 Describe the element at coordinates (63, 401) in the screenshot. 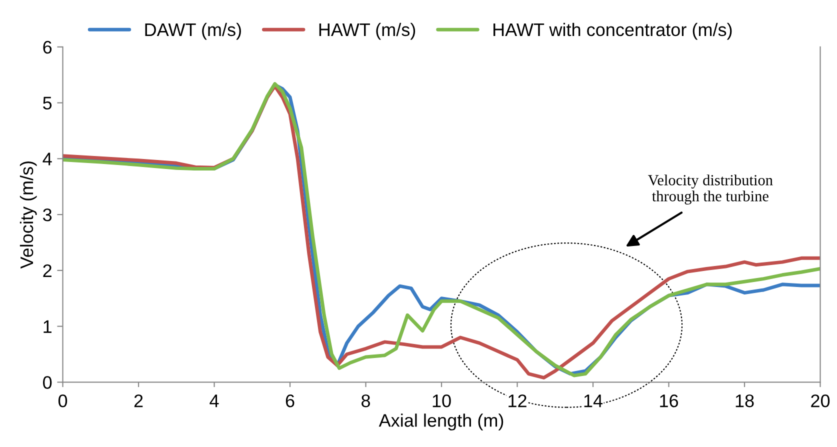

I see `x-tick-label: 0` at that location.